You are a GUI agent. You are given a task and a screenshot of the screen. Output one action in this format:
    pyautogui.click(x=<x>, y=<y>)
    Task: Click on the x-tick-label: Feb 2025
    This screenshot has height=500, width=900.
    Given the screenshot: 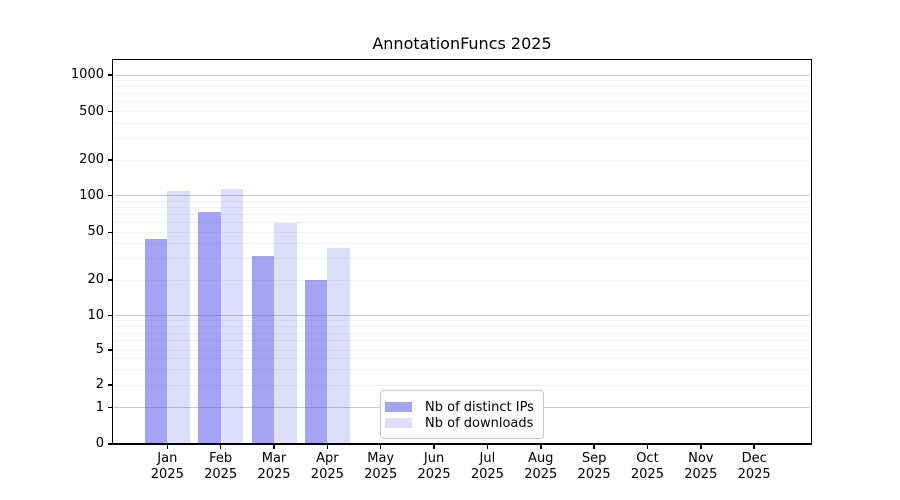 What is the action you would take?
    pyautogui.click(x=221, y=467)
    